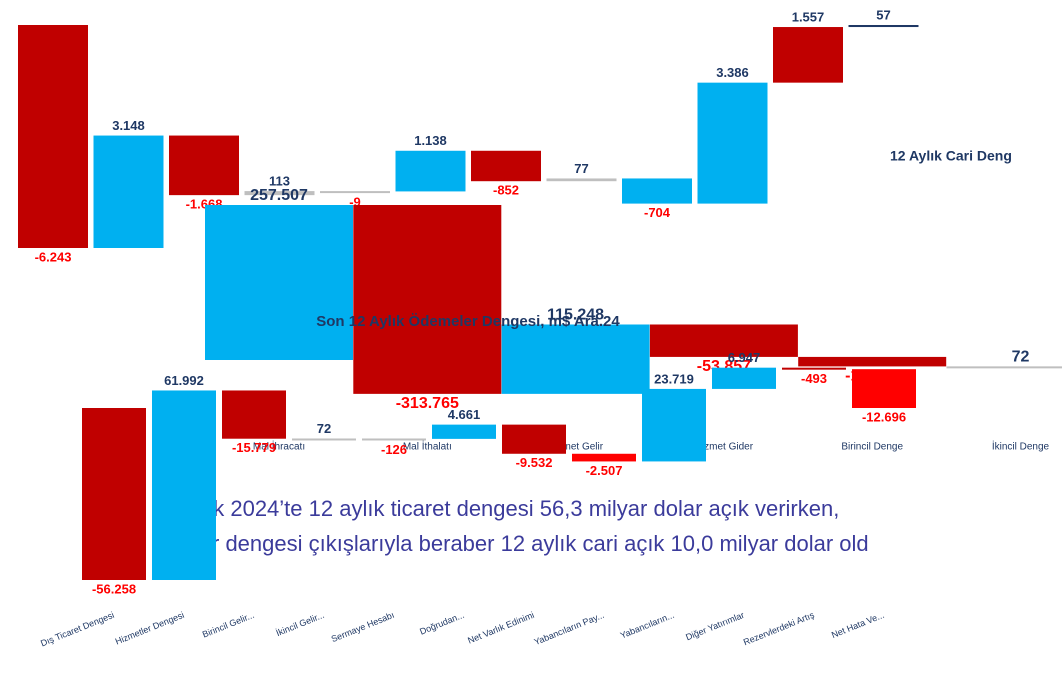 The height and width of the screenshot is (681, 1062). Describe the element at coordinates (150, 628) in the screenshot. I see `x-tick-label: Hizmetler Dengesi` at that location.